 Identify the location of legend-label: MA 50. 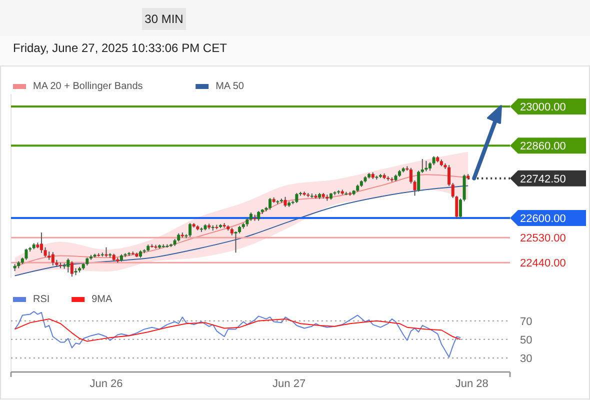
(230, 86).